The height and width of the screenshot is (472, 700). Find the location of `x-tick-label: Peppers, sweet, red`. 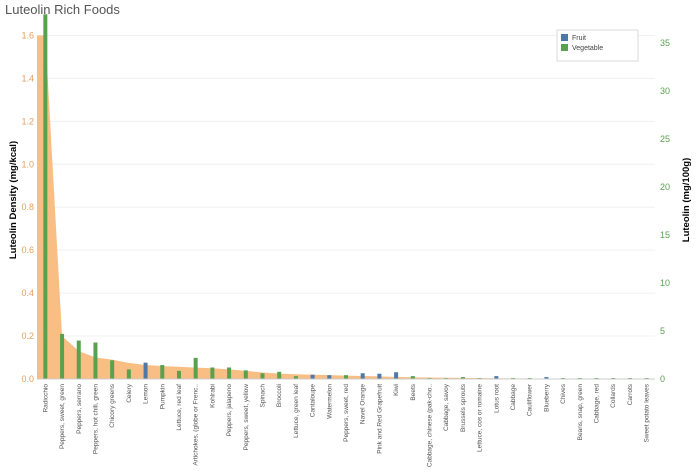

x-tick-label: Peppers, sweet, red is located at coordinates (346, 413).